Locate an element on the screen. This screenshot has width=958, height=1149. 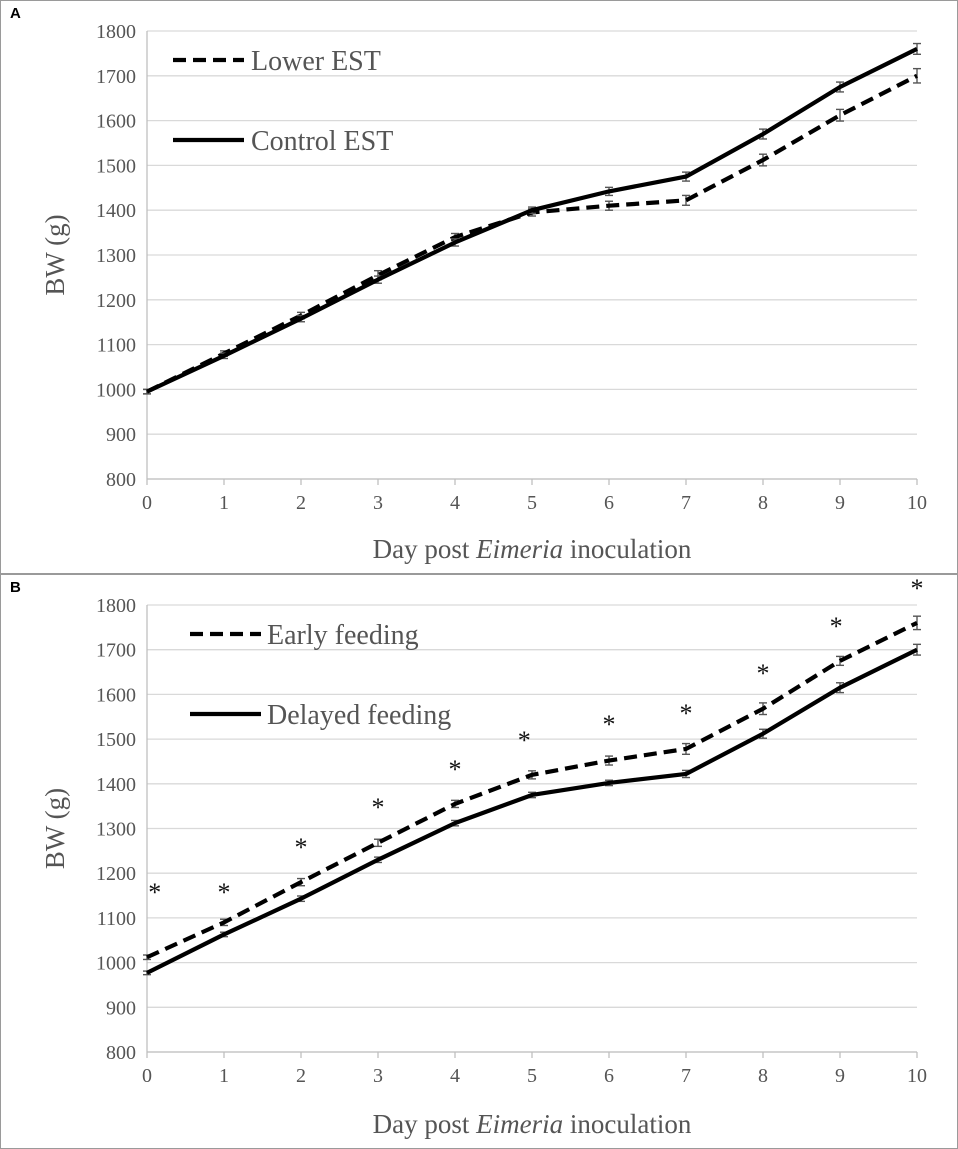
chart-b-x-tick-label: 2 is located at coordinates (301, 1076).